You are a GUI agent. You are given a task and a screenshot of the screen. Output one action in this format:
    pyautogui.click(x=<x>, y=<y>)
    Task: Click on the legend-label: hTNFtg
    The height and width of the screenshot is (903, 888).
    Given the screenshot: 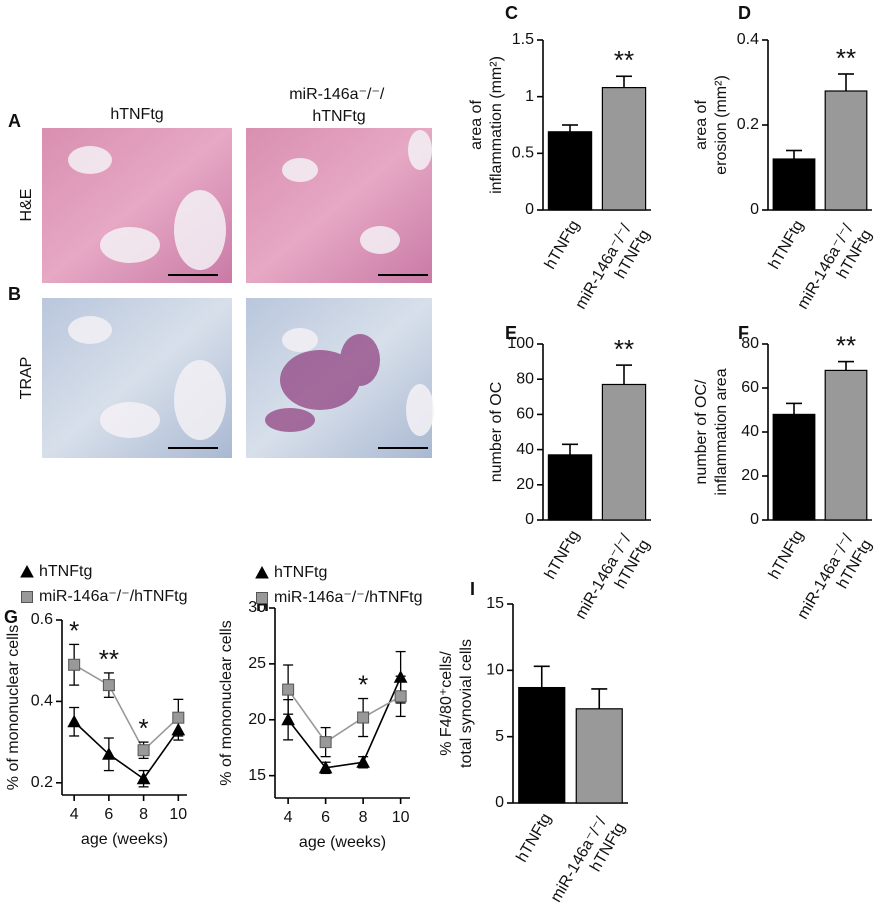 What is the action you would take?
    pyautogui.click(x=300, y=572)
    